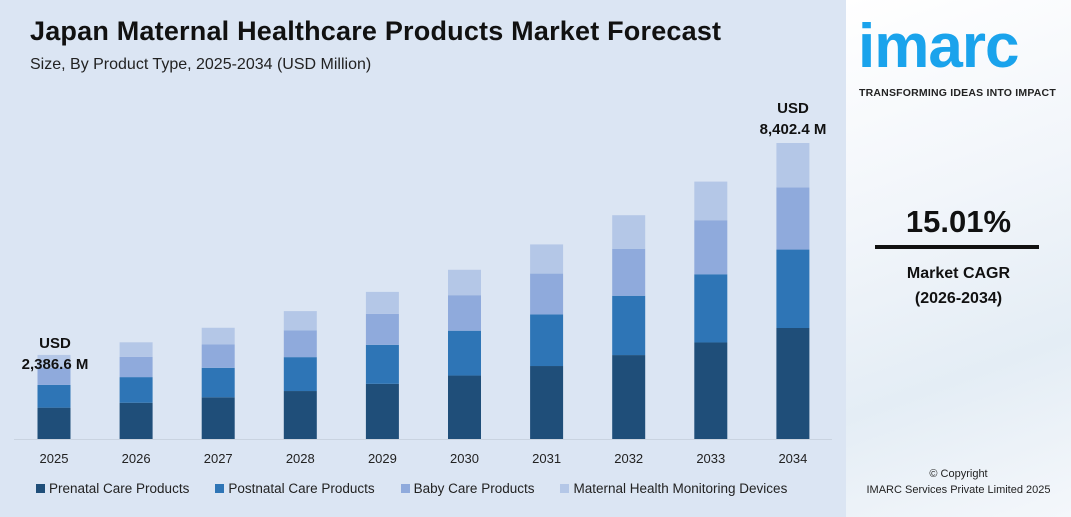 The image size is (1071, 517). Describe the element at coordinates (958, 490) in the screenshot. I see `copyright-line2: IMARC Services Private Limited 2025` at that location.